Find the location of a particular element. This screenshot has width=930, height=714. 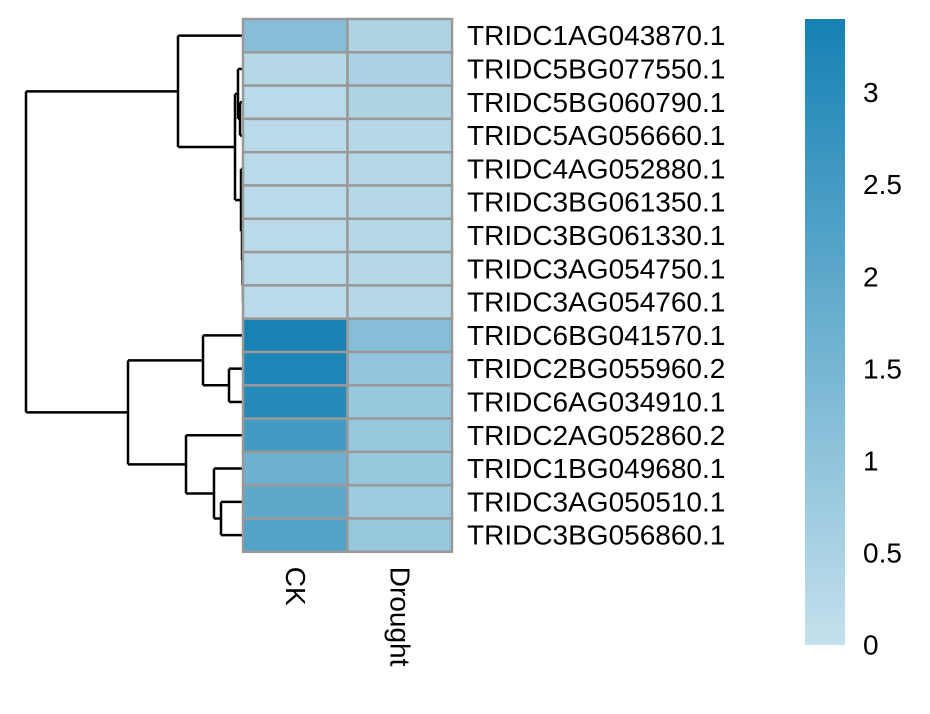

row-label: TRIDC3BG061330.1 is located at coordinates (596, 235).